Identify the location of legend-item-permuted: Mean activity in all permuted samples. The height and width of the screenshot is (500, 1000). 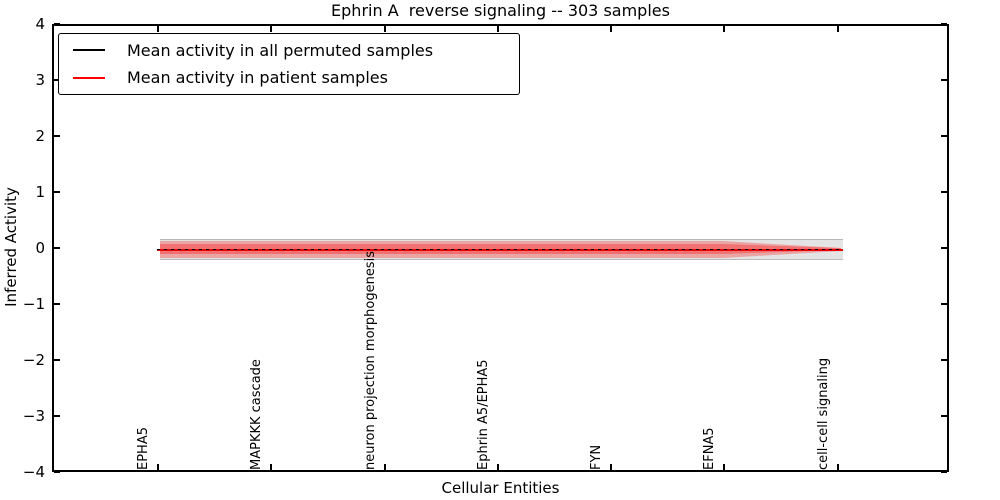
(289, 50).